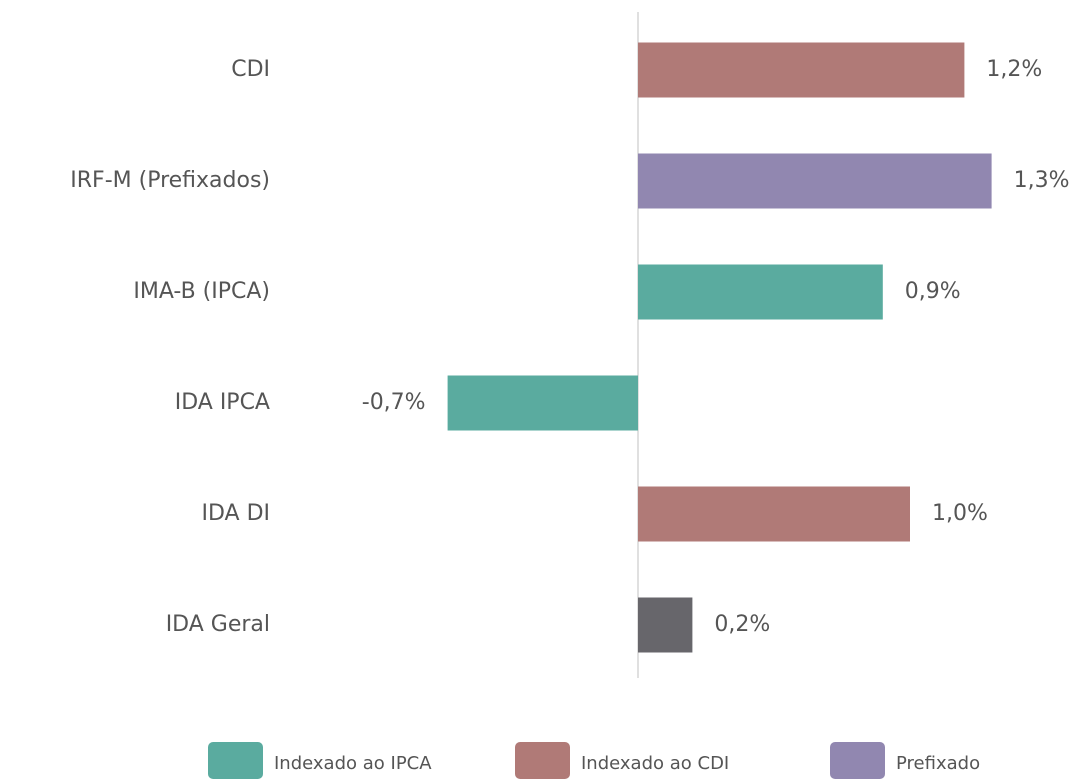  Describe the element at coordinates (353, 763) in the screenshot. I see `legend-label: Indexado ao IPCA` at that location.